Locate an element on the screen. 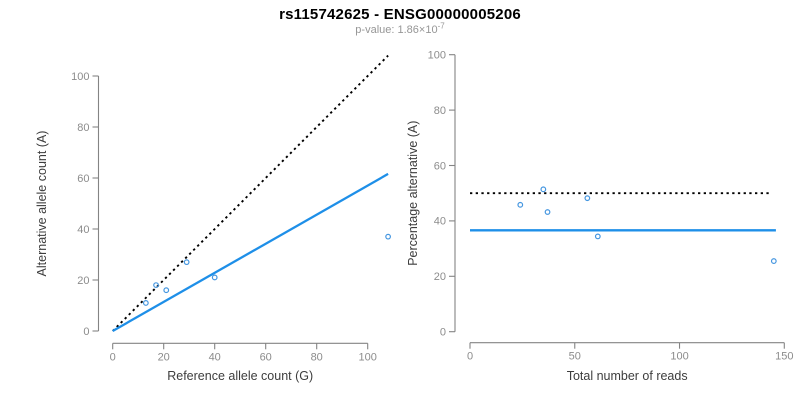 The width and height of the screenshot is (800, 400). page-subtitle: p-value: 1.86×10-7 is located at coordinates (400, 28).